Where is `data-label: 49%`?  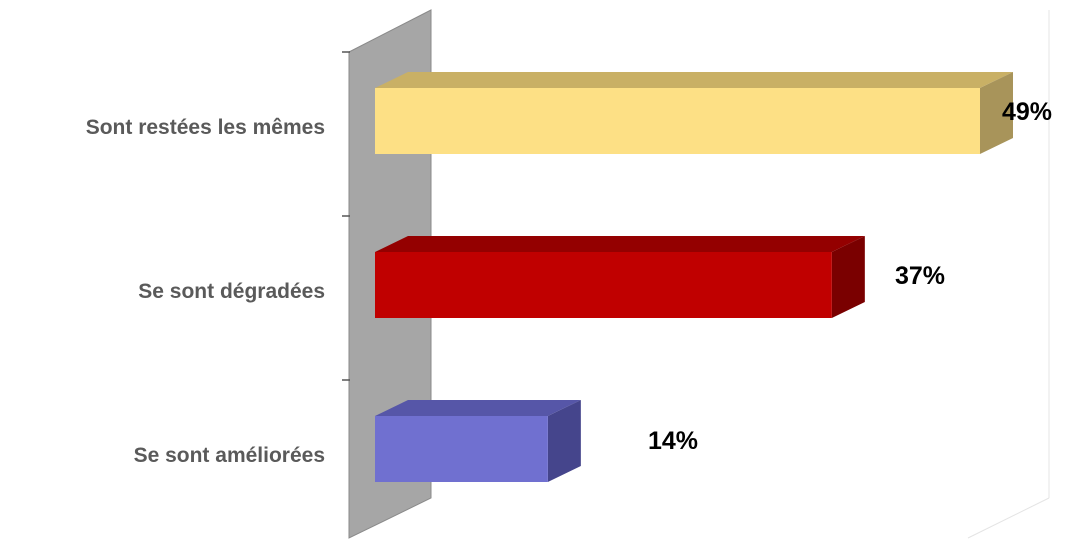 data-label: 49% is located at coordinates (1027, 112).